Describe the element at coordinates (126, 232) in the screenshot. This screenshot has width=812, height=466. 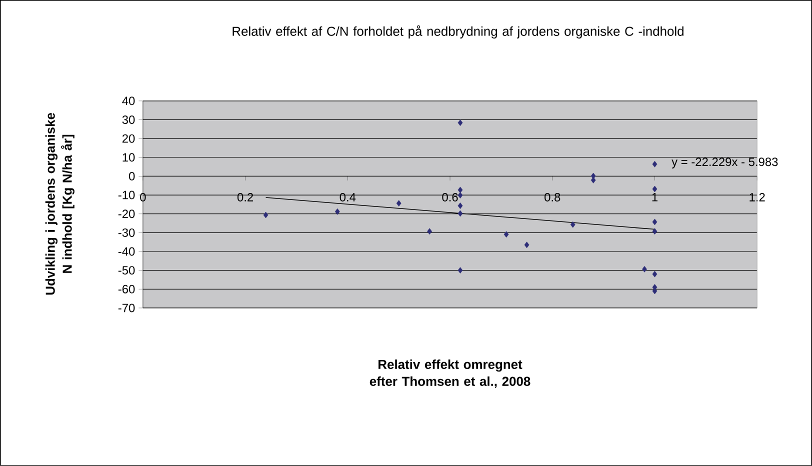
I see `y-tick-label: -30` at that location.